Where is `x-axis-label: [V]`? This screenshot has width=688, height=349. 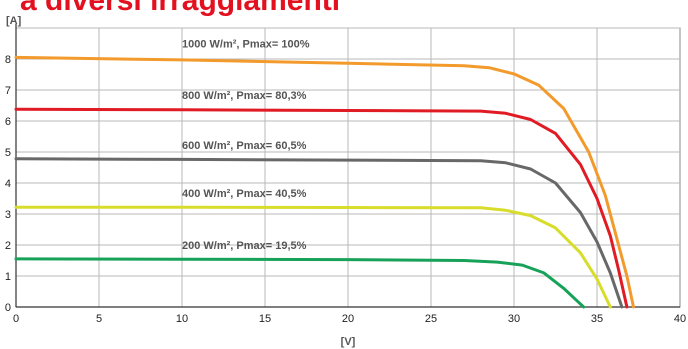
x-axis-label: [V] is located at coordinates (348, 342).